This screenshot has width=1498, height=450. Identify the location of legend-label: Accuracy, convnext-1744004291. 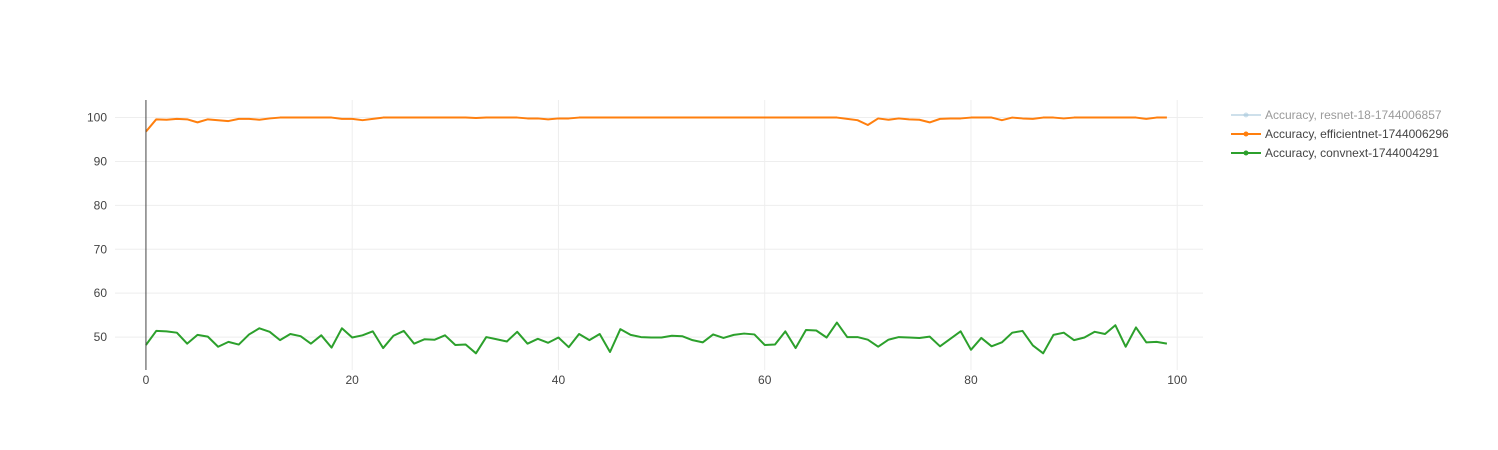
(1352, 153).